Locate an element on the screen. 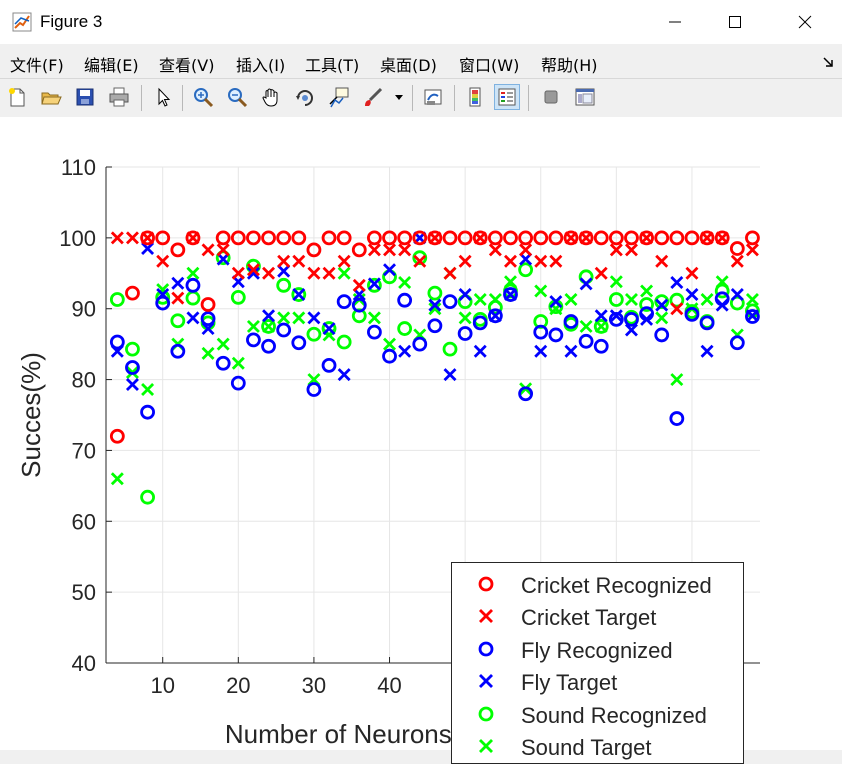  menu-desktop: 桌面(D) is located at coordinates (408, 65).